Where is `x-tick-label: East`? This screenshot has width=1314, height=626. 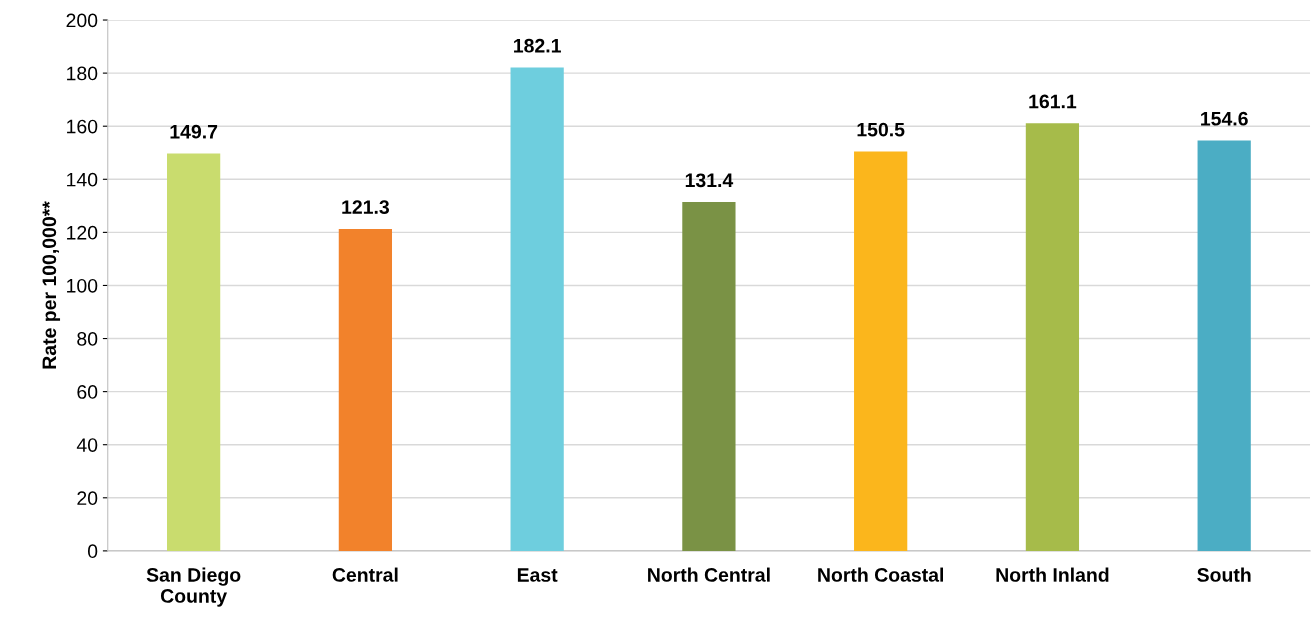
x-tick-label: East is located at coordinates (537, 575).